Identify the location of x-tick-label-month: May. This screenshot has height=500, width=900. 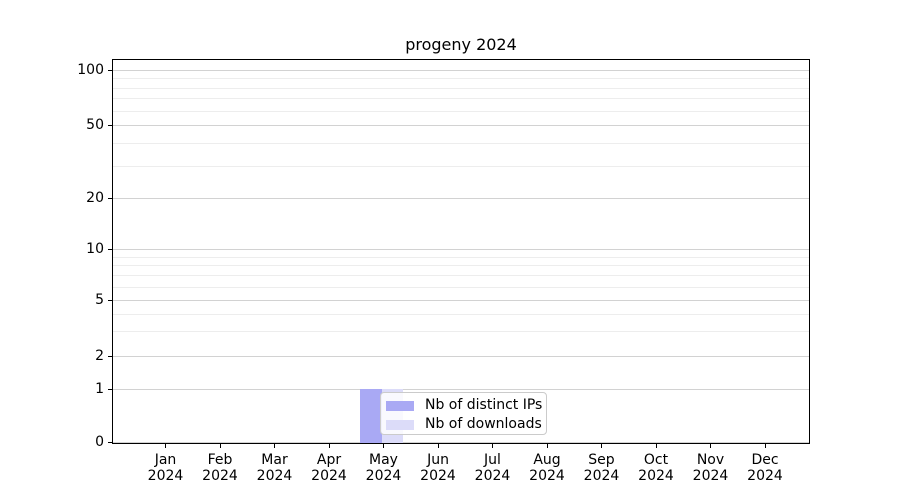
(383, 460).